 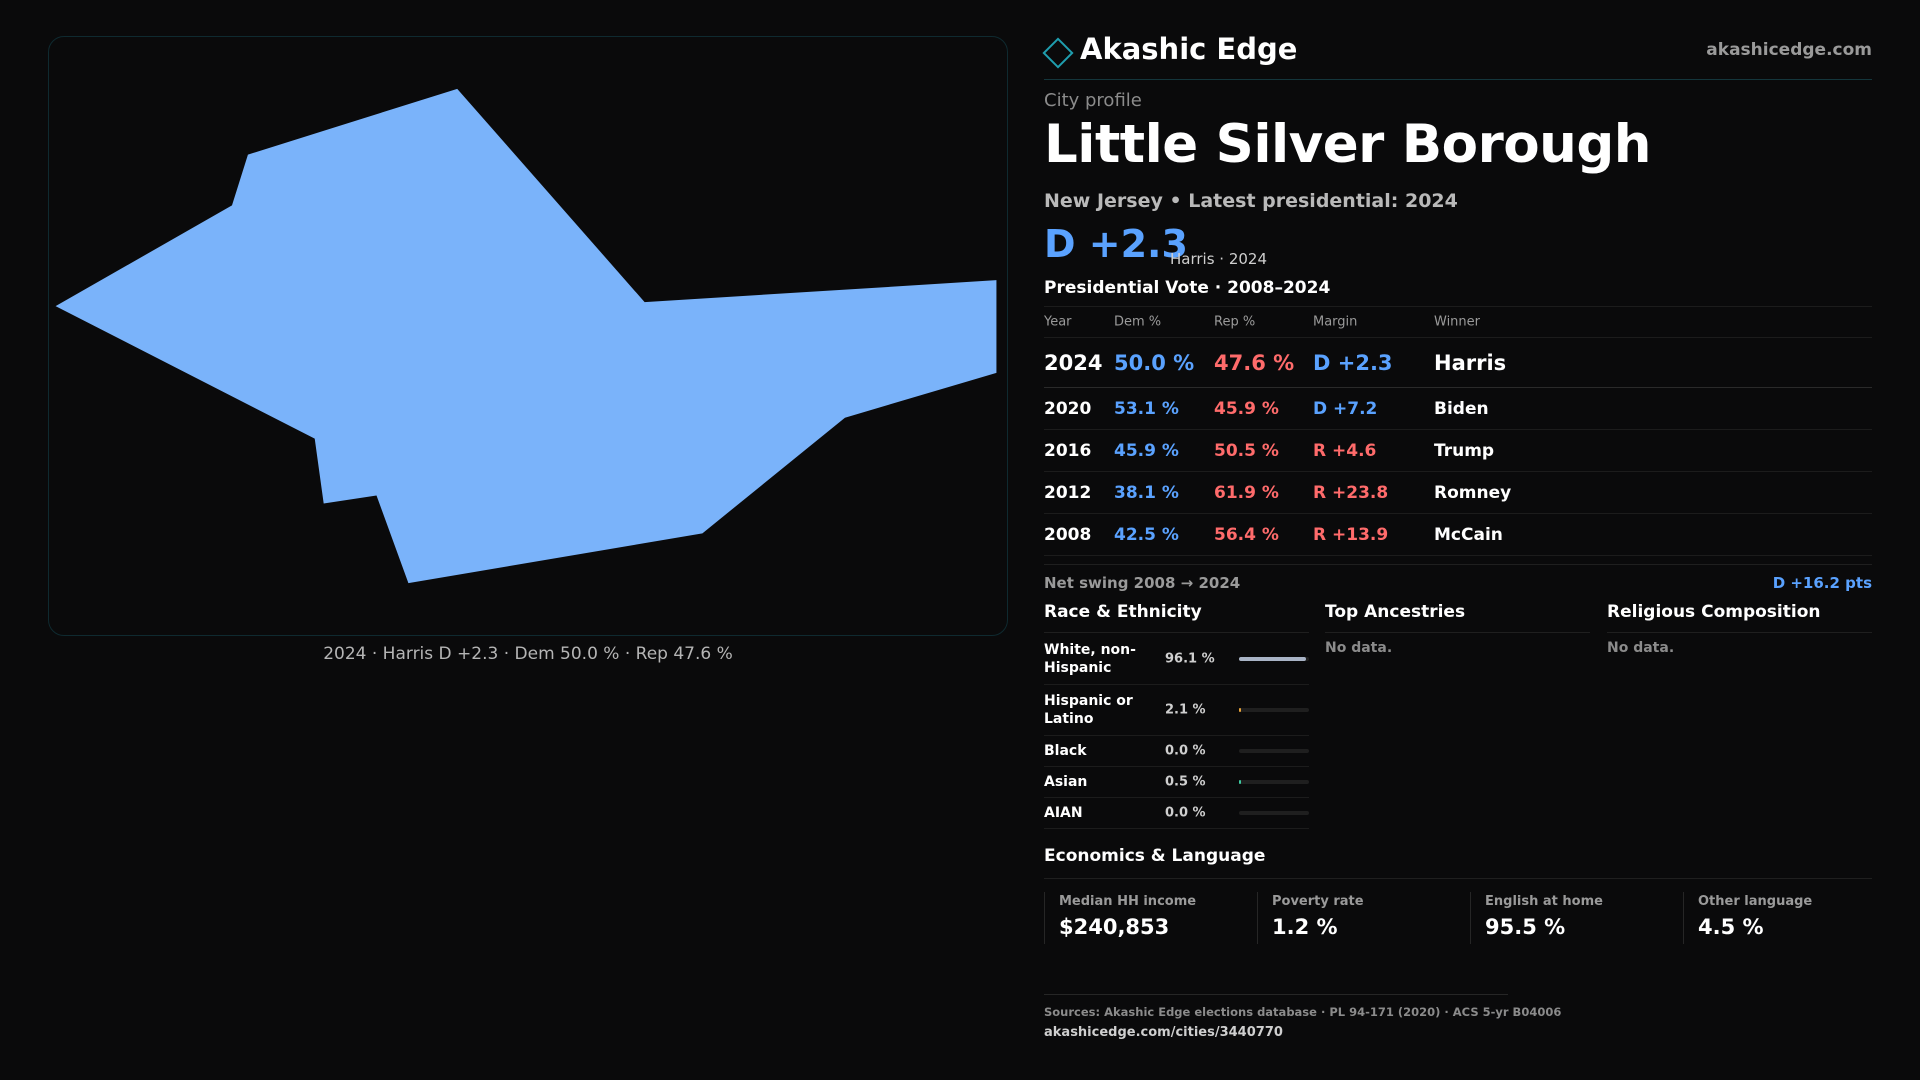 What do you see at coordinates (1154, 362) in the screenshot?
I see `cell-dem: 50.0 %` at bounding box center [1154, 362].